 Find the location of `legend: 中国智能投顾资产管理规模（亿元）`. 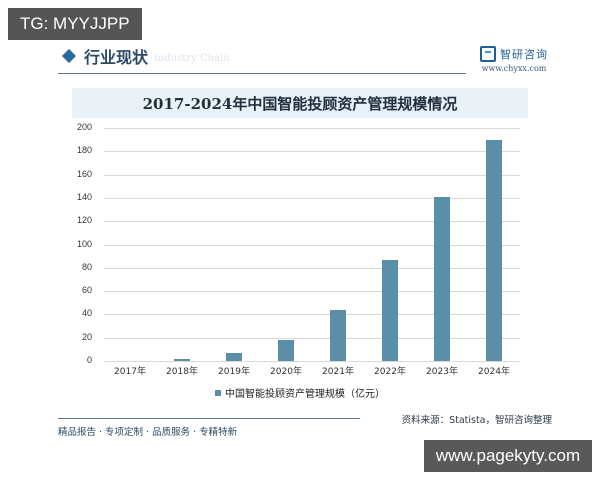

legend: 中国智能投顾资产管理规模（亿元） is located at coordinates (300, 392).